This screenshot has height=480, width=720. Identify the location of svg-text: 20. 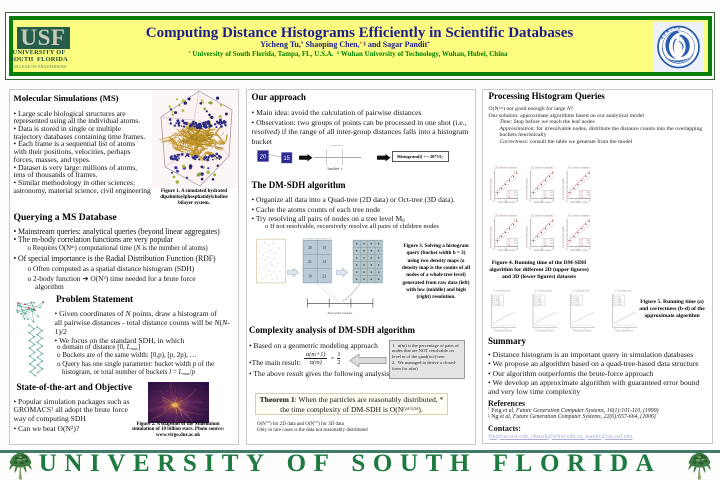
(263, 158).